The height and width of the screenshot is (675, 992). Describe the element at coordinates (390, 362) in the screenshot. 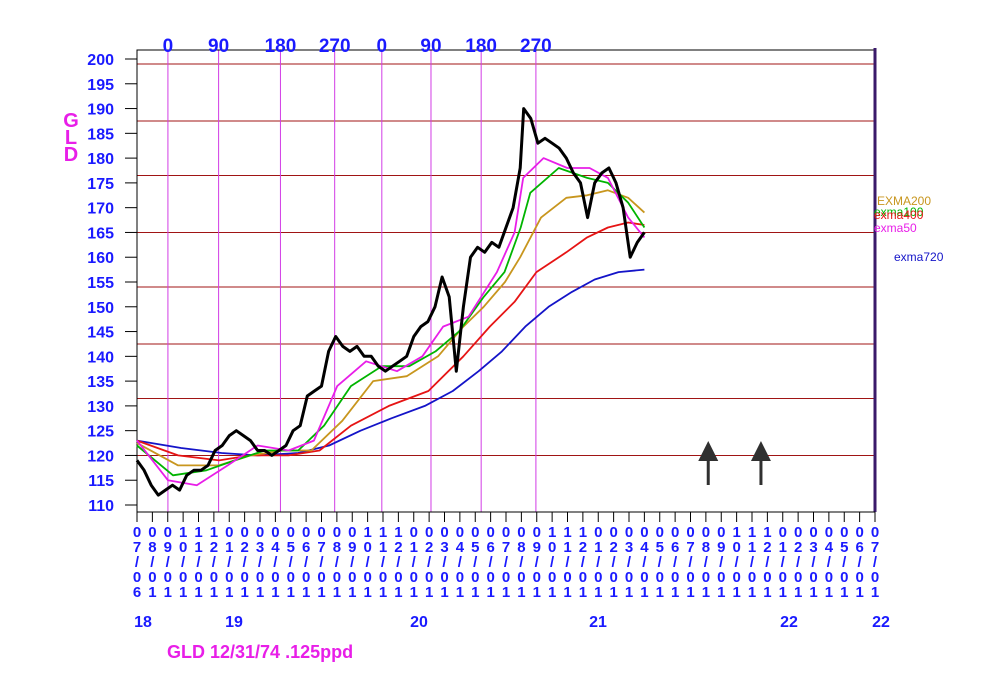

I see `series-exma720` at that location.